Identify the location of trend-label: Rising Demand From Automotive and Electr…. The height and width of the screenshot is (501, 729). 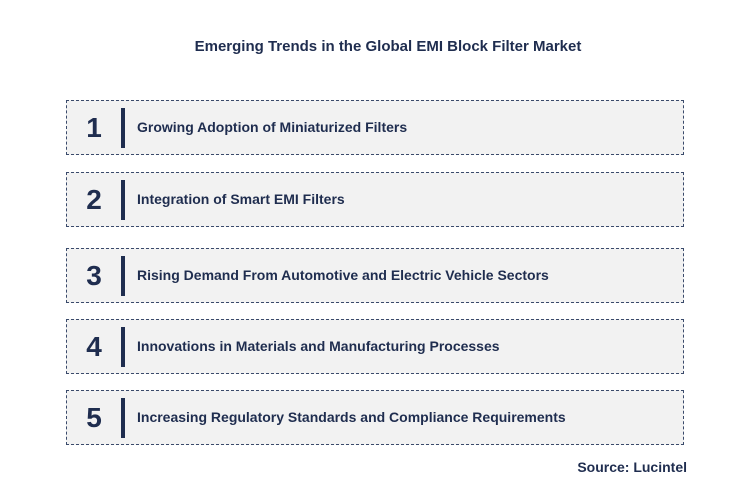
(343, 275).